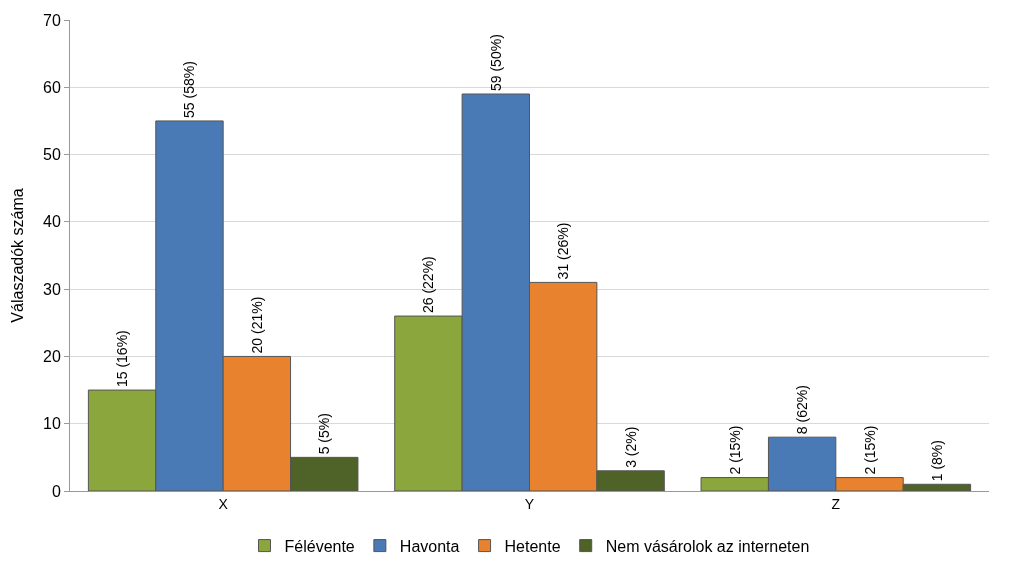 This screenshot has width=1009, height=575. What do you see at coordinates (52, 289) in the screenshot?
I see `y-tick-label: 30` at bounding box center [52, 289].